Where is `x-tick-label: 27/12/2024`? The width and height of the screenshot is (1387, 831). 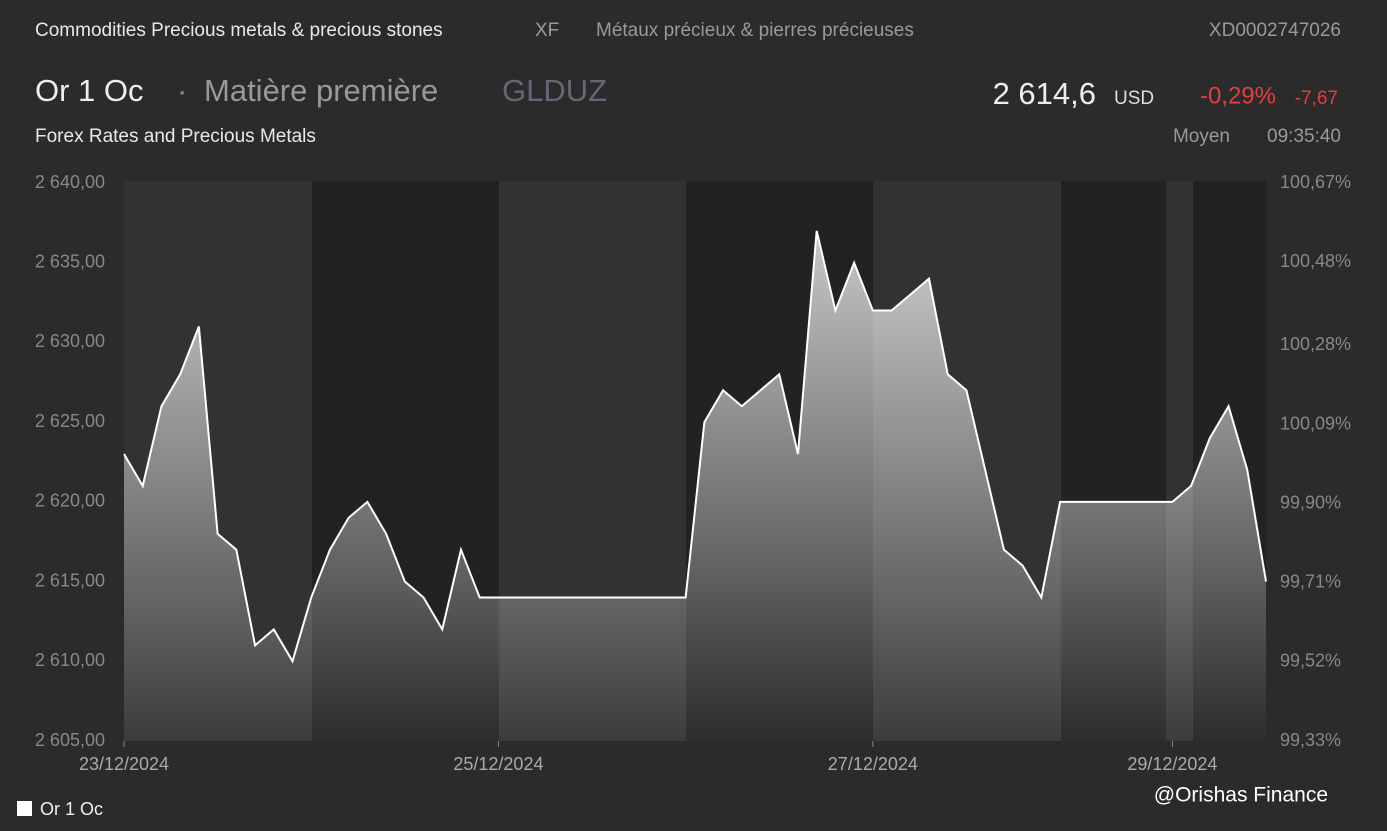 x-tick-label: 27/12/2024 is located at coordinates (873, 764).